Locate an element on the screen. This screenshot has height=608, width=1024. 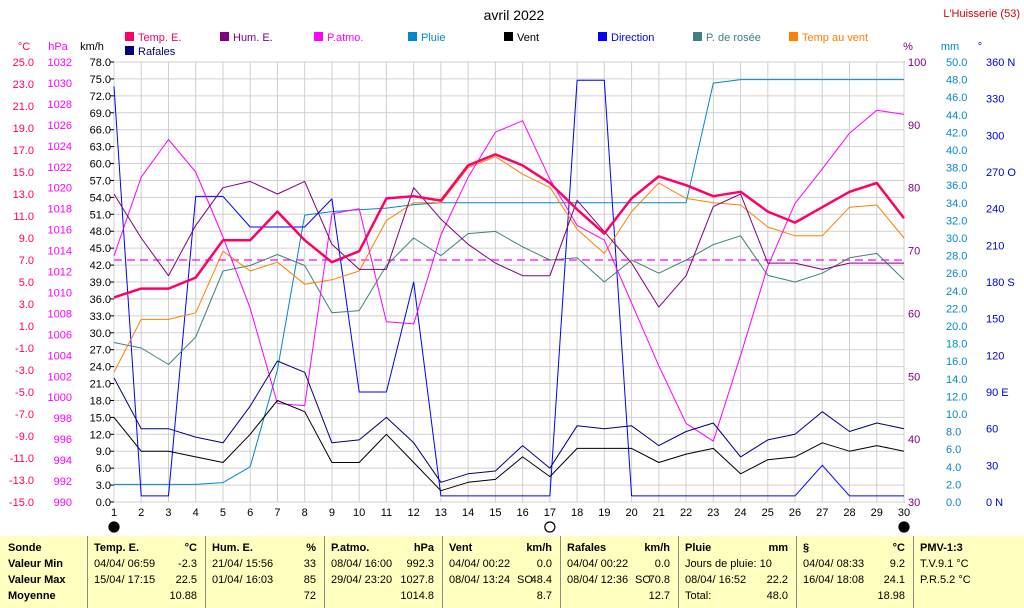
legend-item-direction: Direction is located at coordinates (626, 38).